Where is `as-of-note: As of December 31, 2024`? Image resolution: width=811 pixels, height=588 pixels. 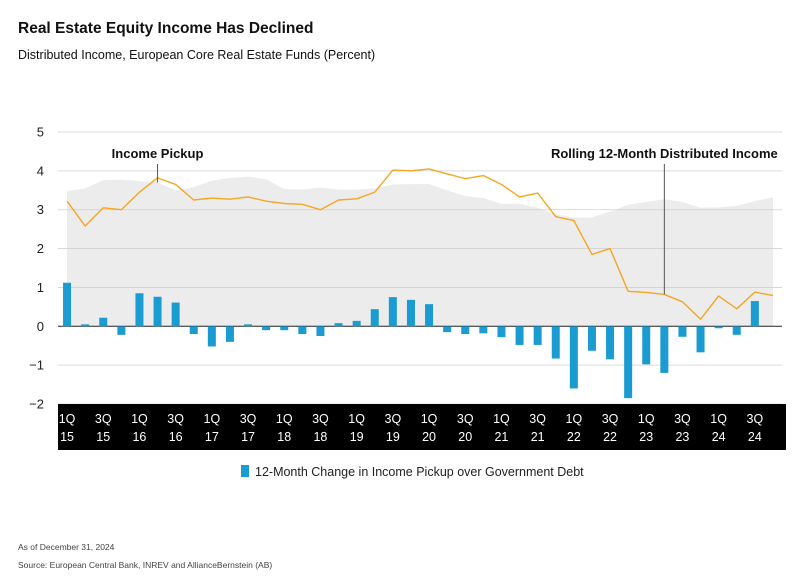 as-of-note: As of December 31, 2024 is located at coordinates (66, 547).